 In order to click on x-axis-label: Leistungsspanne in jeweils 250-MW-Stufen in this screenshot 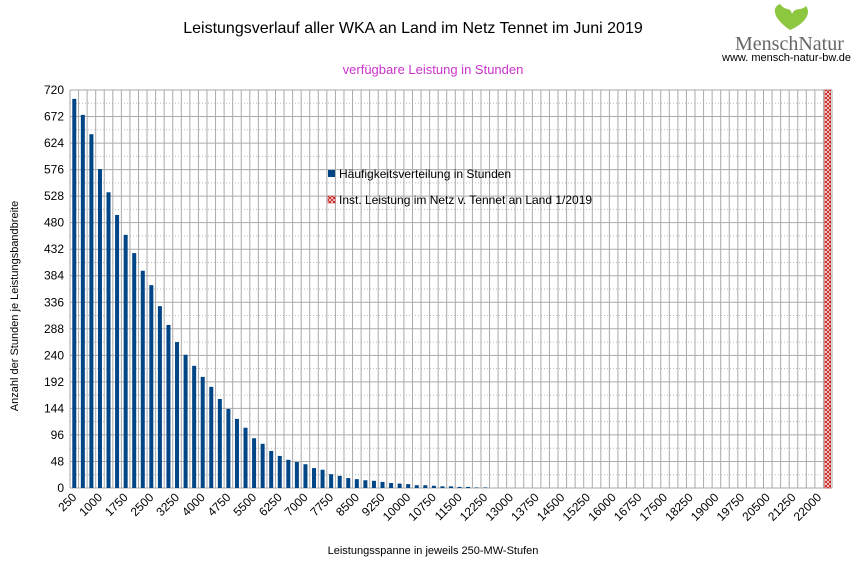, I will do `click(433, 551)`.